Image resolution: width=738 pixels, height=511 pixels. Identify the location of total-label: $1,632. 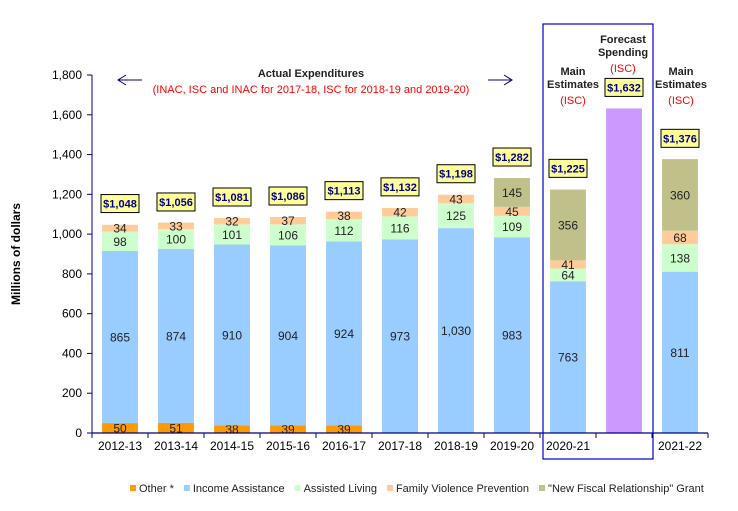
(624, 88).